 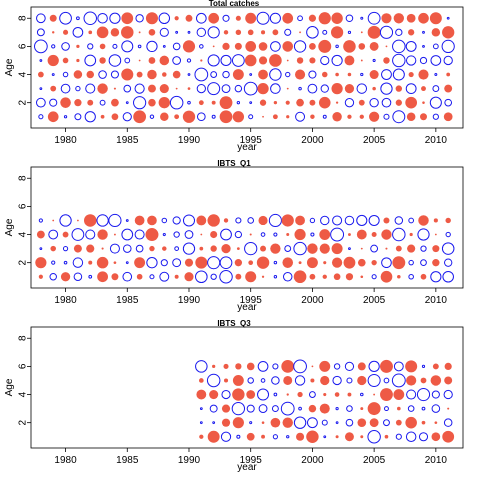 What do you see at coordinates (9, 67) in the screenshot?
I see `y-axis-label: Age` at bounding box center [9, 67].